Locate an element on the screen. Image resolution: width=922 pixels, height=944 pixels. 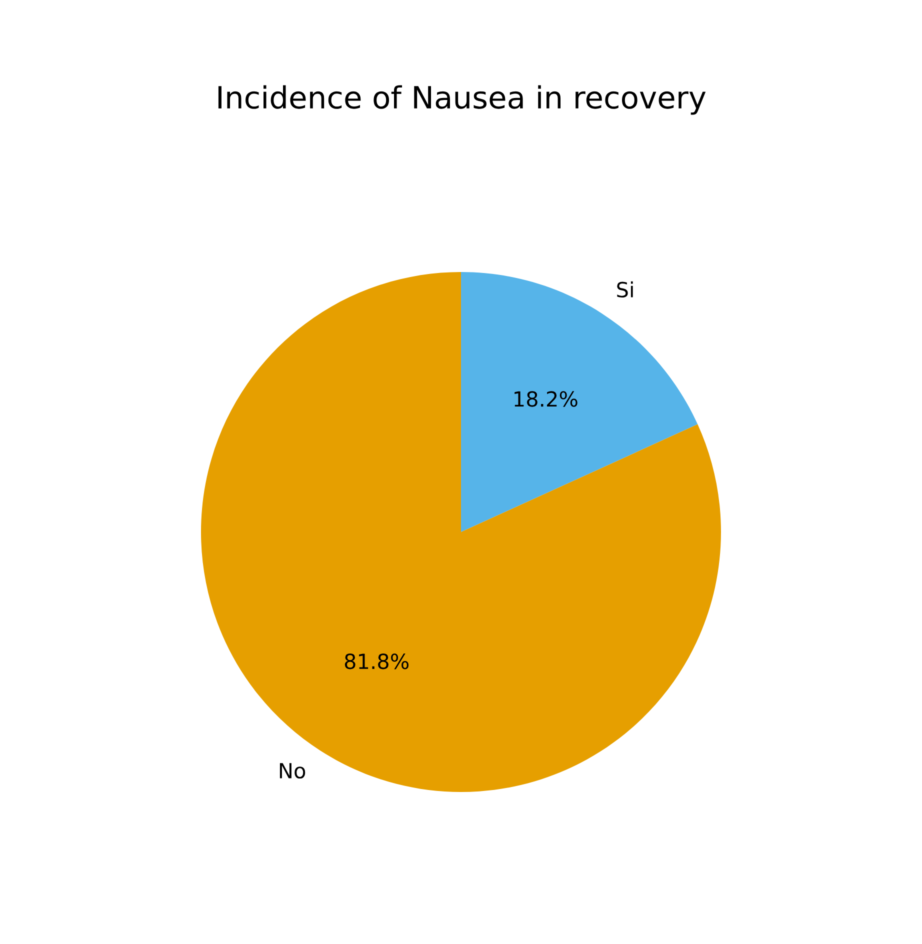
data-label: 81.8% is located at coordinates (376, 661).